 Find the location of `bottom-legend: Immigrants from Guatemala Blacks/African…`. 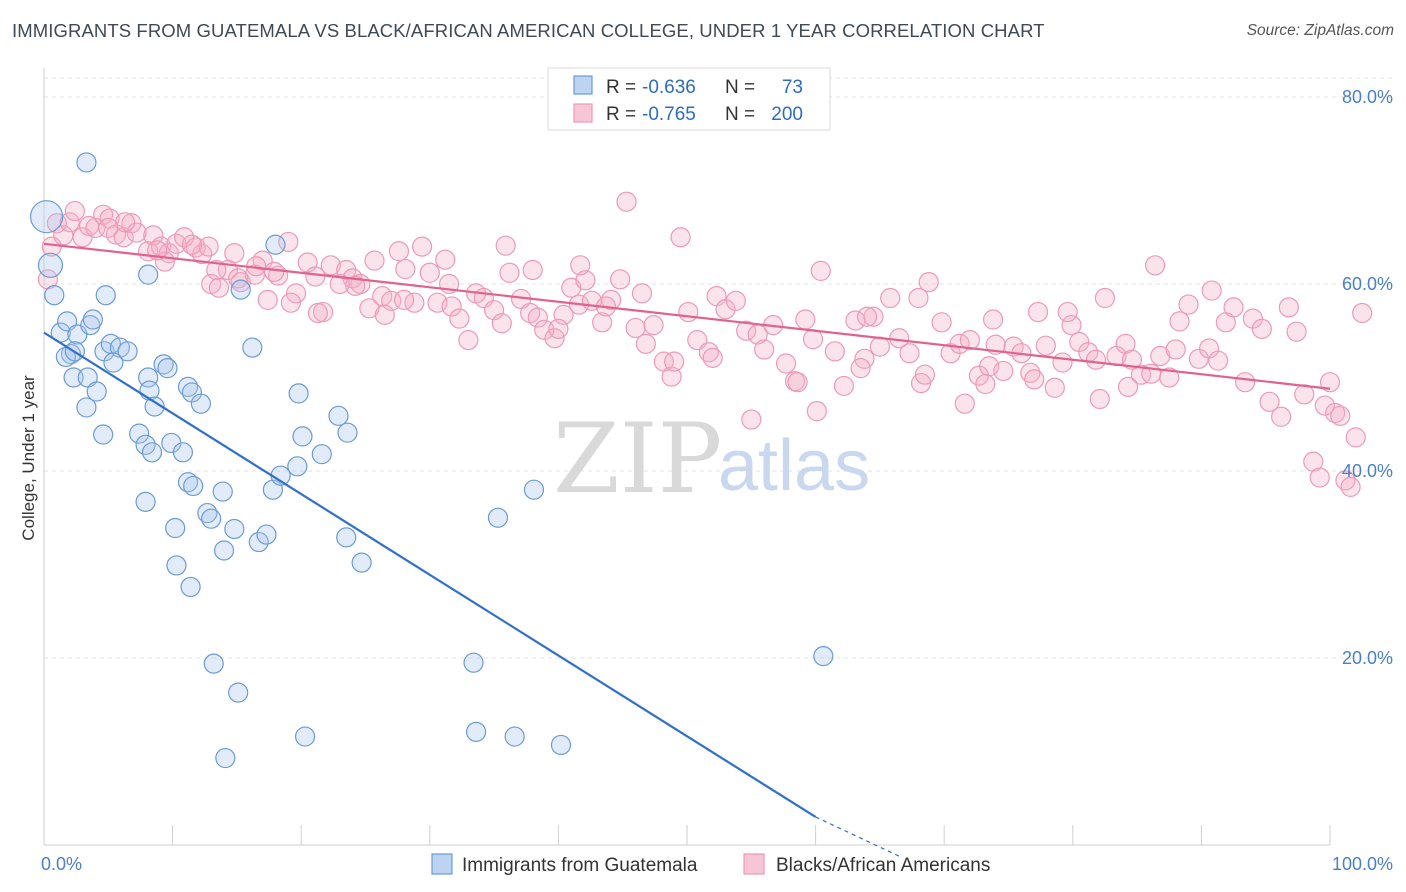

bottom-legend: Immigrants from Guatemala Blacks/African… is located at coordinates (710, 864).